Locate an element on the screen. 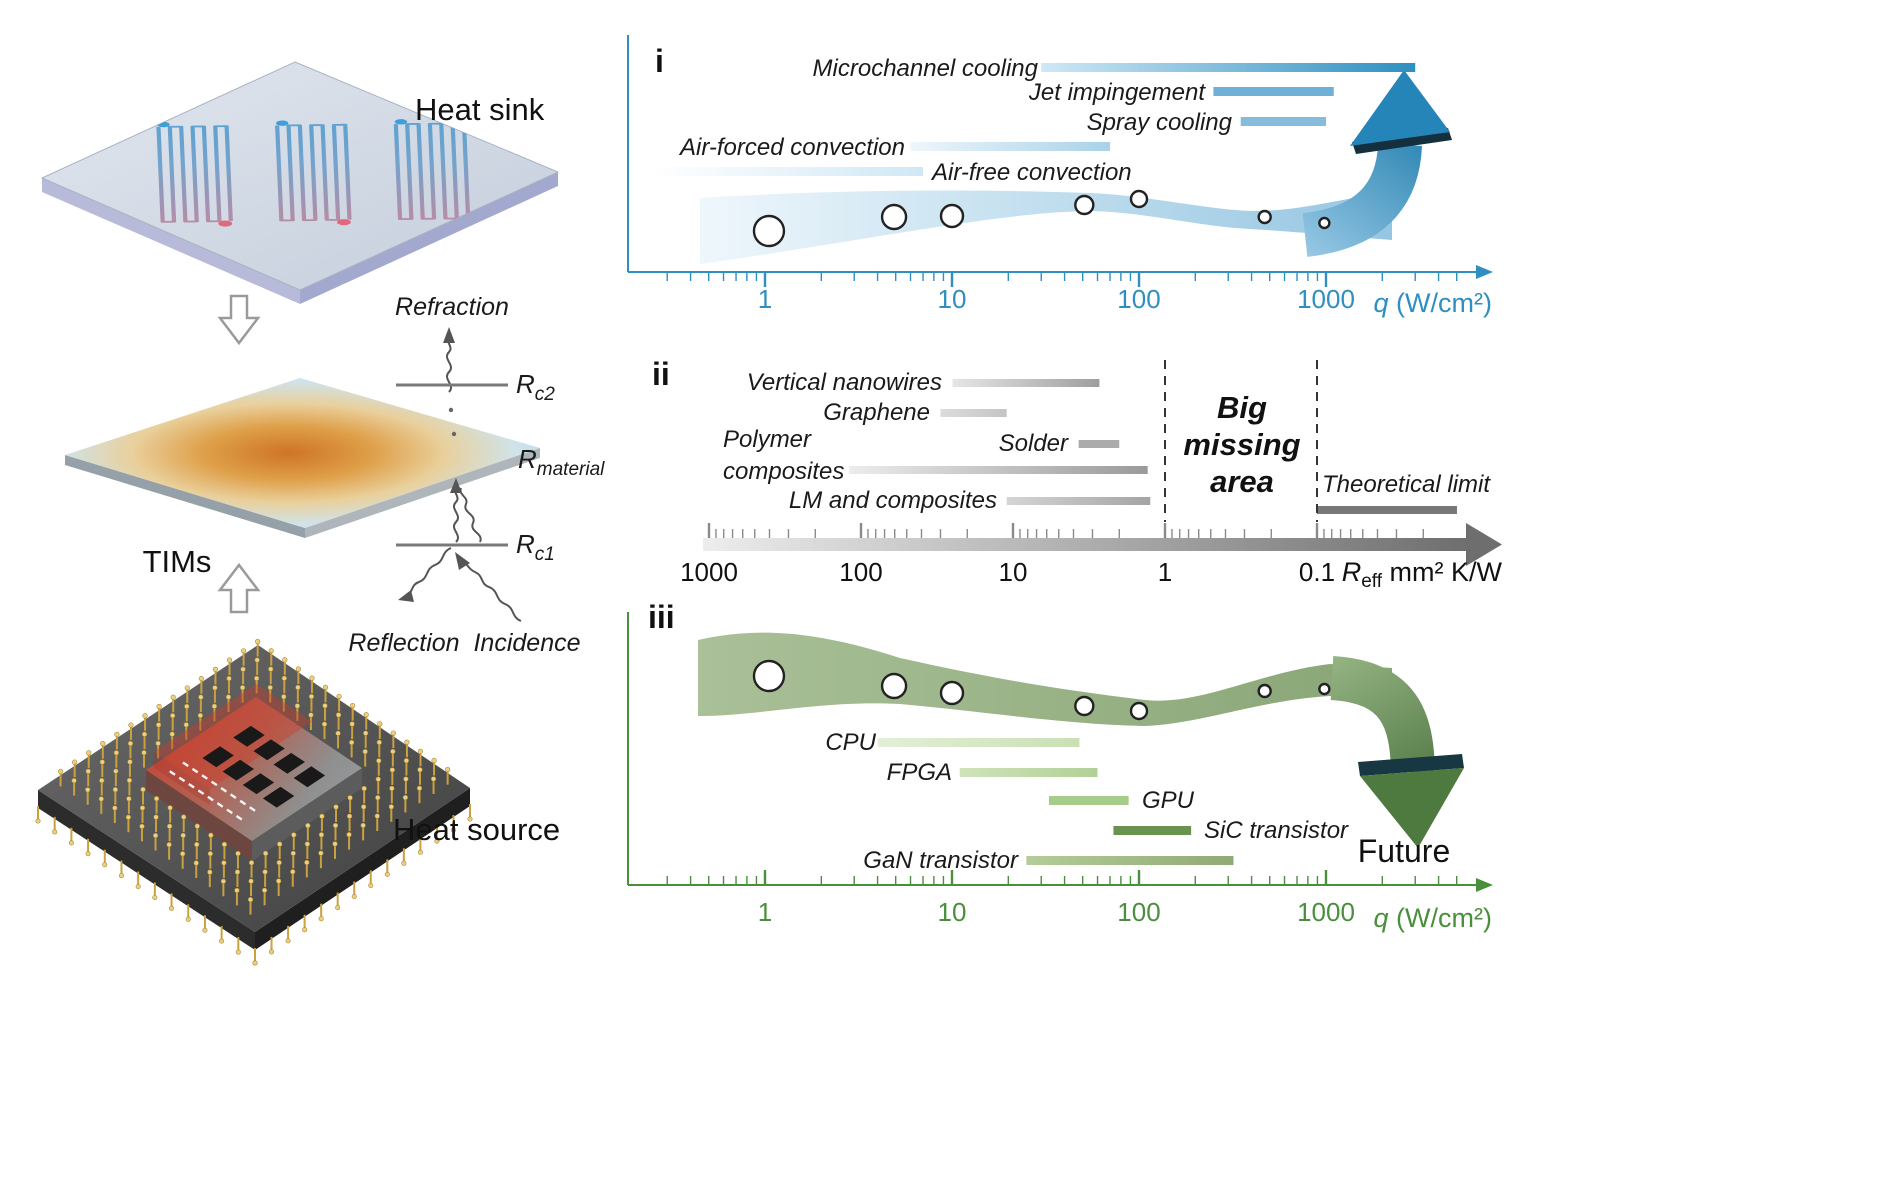 The height and width of the screenshot is (1185, 1903). r-symbol: R is located at coordinates (525, 544).